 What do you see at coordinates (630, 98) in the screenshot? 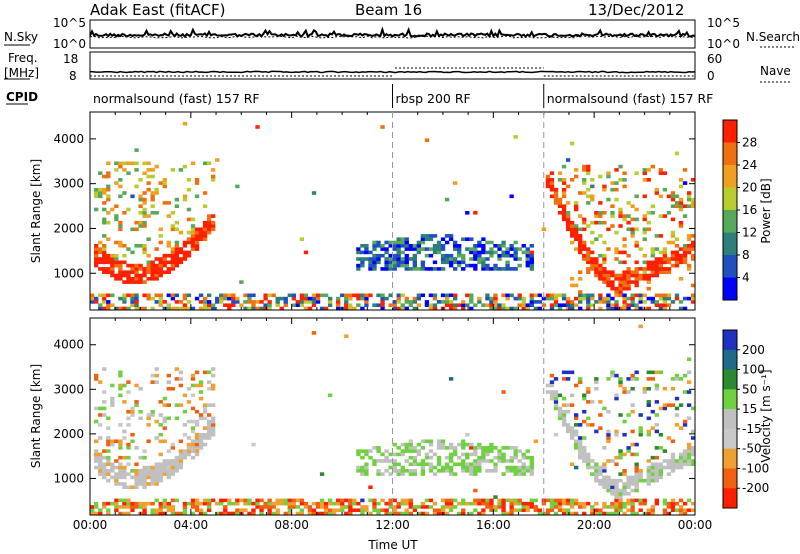
I see `cpid-segment-label: normalsound (fast) 157 RF` at bounding box center [630, 98].